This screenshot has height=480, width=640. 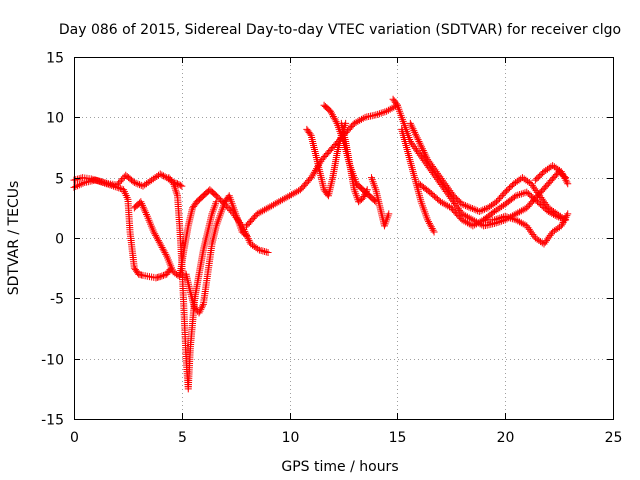 I want to click on x-tick-label: 10, so click(x=291, y=438).